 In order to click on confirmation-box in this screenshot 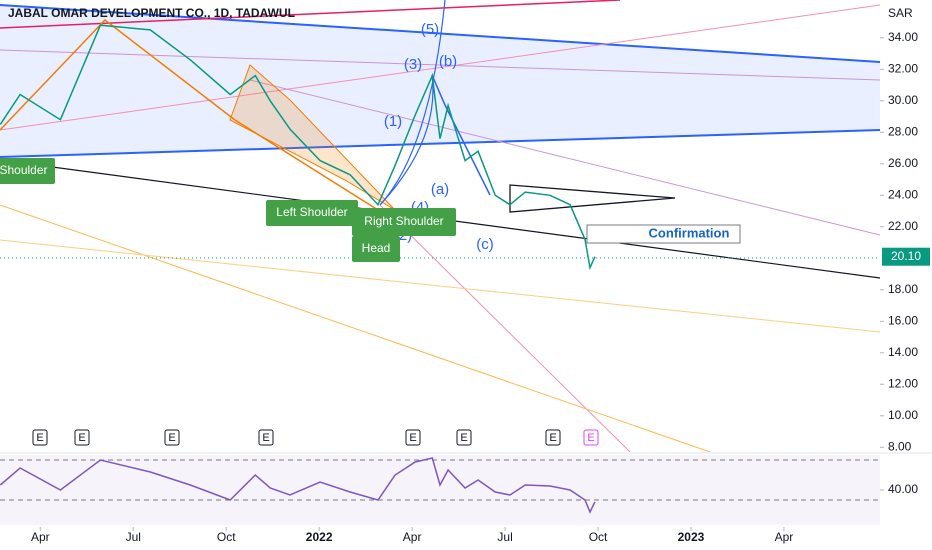, I will do `click(663, 234)`.